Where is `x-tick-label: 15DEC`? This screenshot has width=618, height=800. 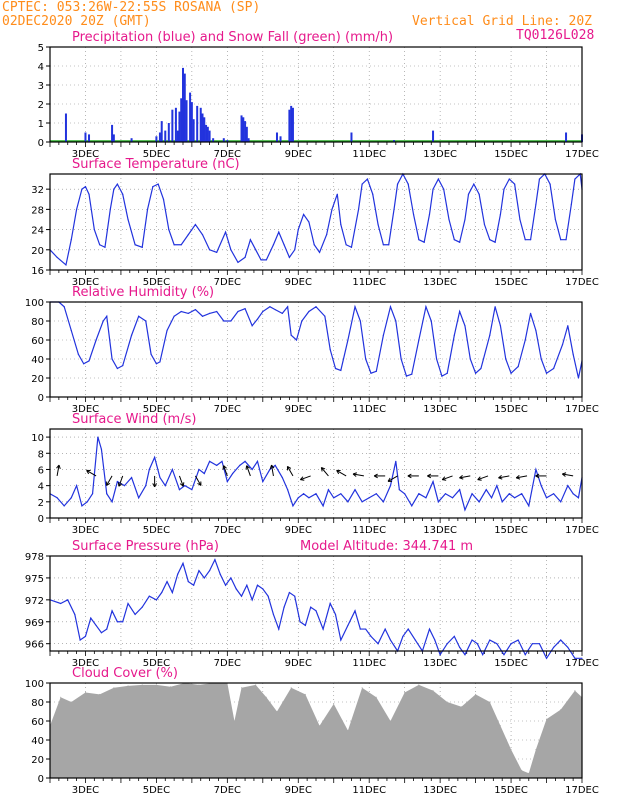 x-tick-label: 15DEC is located at coordinates (511, 282).